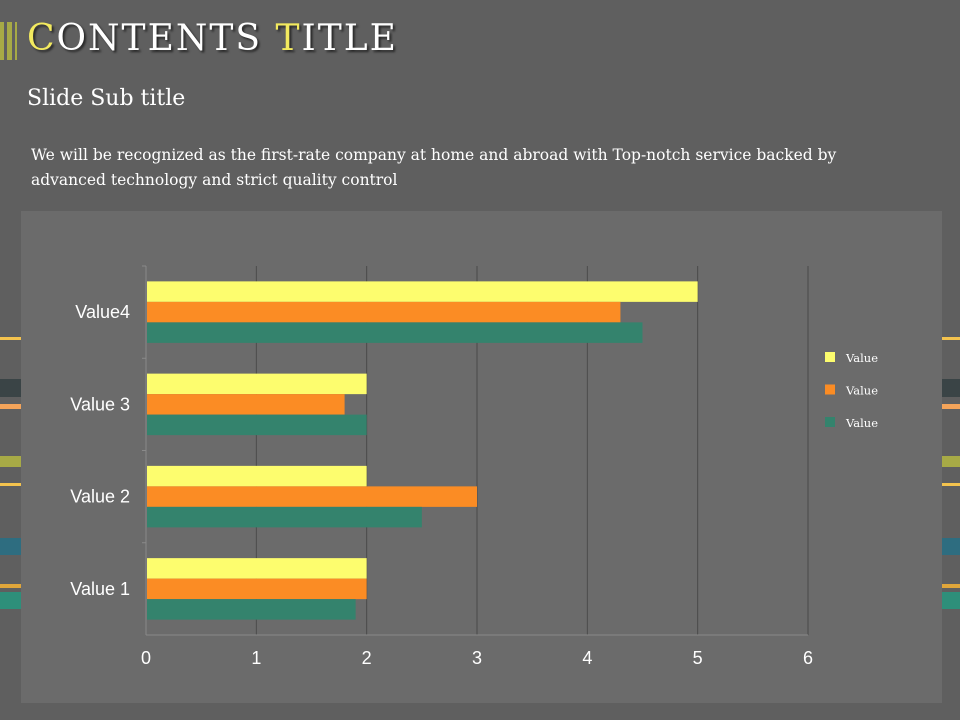 The width and height of the screenshot is (960, 720). I want to click on category-label: Value4, so click(102, 312).